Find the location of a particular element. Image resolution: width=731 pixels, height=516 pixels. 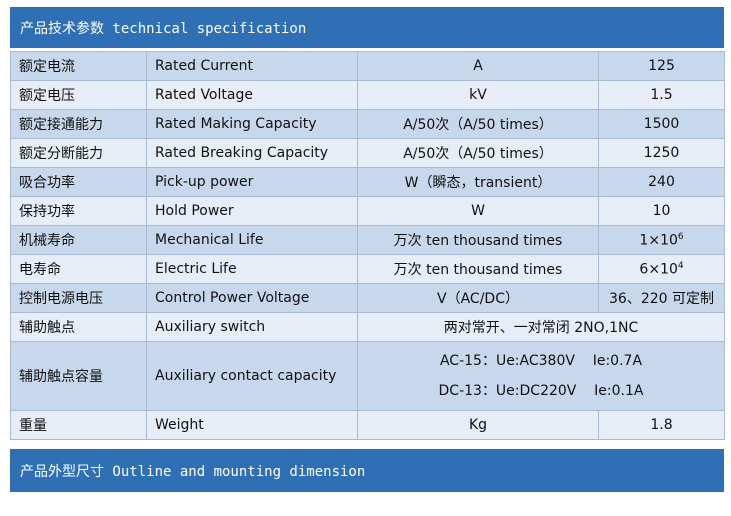

table-row: 额定电流 Rated Current A 125 is located at coordinates (367, 66).